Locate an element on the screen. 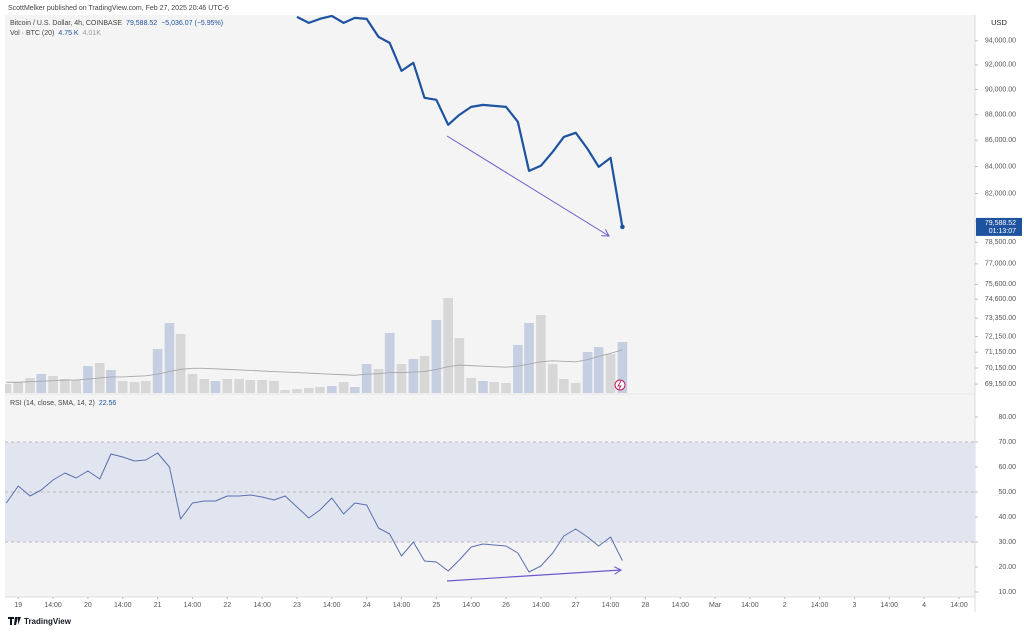 This screenshot has height=632, width=1024. volume-value: 4.75 K is located at coordinates (68, 33).